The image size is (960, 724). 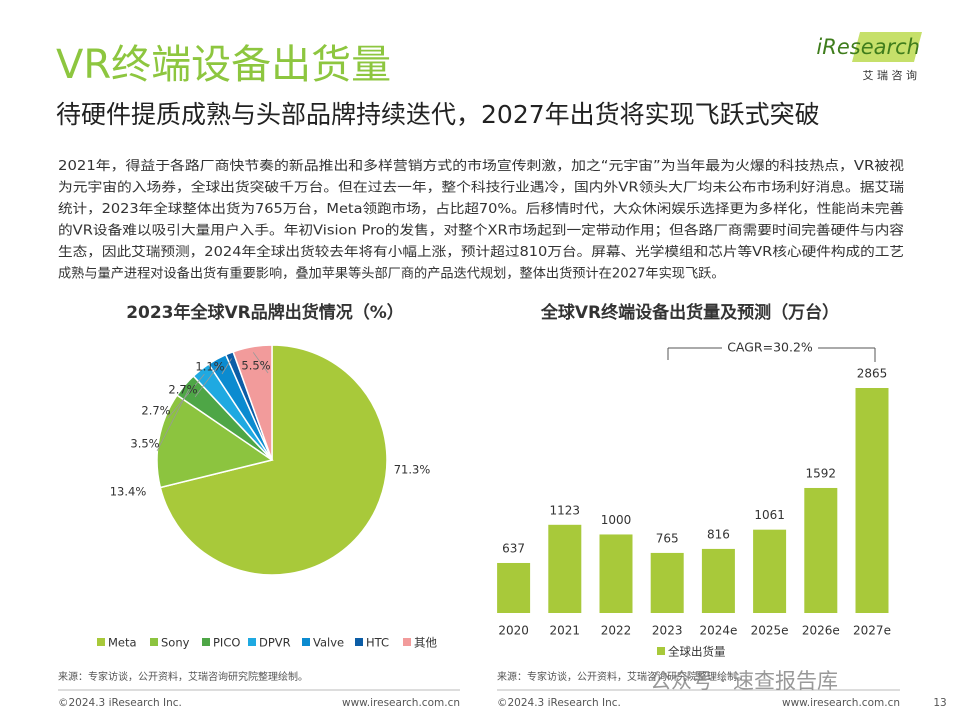 I want to click on legend-label: Sony, so click(x=175, y=643).